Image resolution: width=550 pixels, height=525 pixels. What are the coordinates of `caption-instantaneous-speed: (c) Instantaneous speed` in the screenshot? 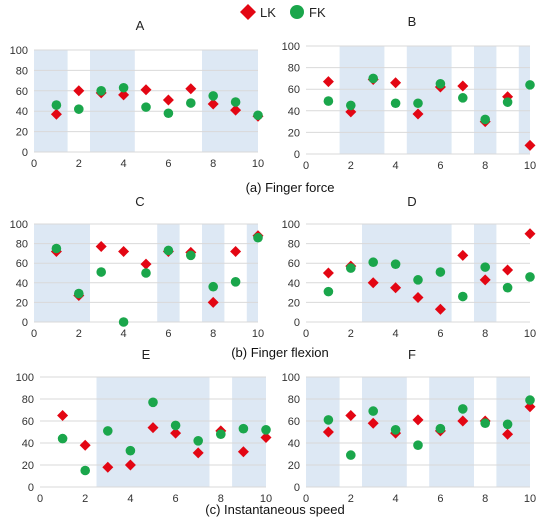 It's located at (274, 509).